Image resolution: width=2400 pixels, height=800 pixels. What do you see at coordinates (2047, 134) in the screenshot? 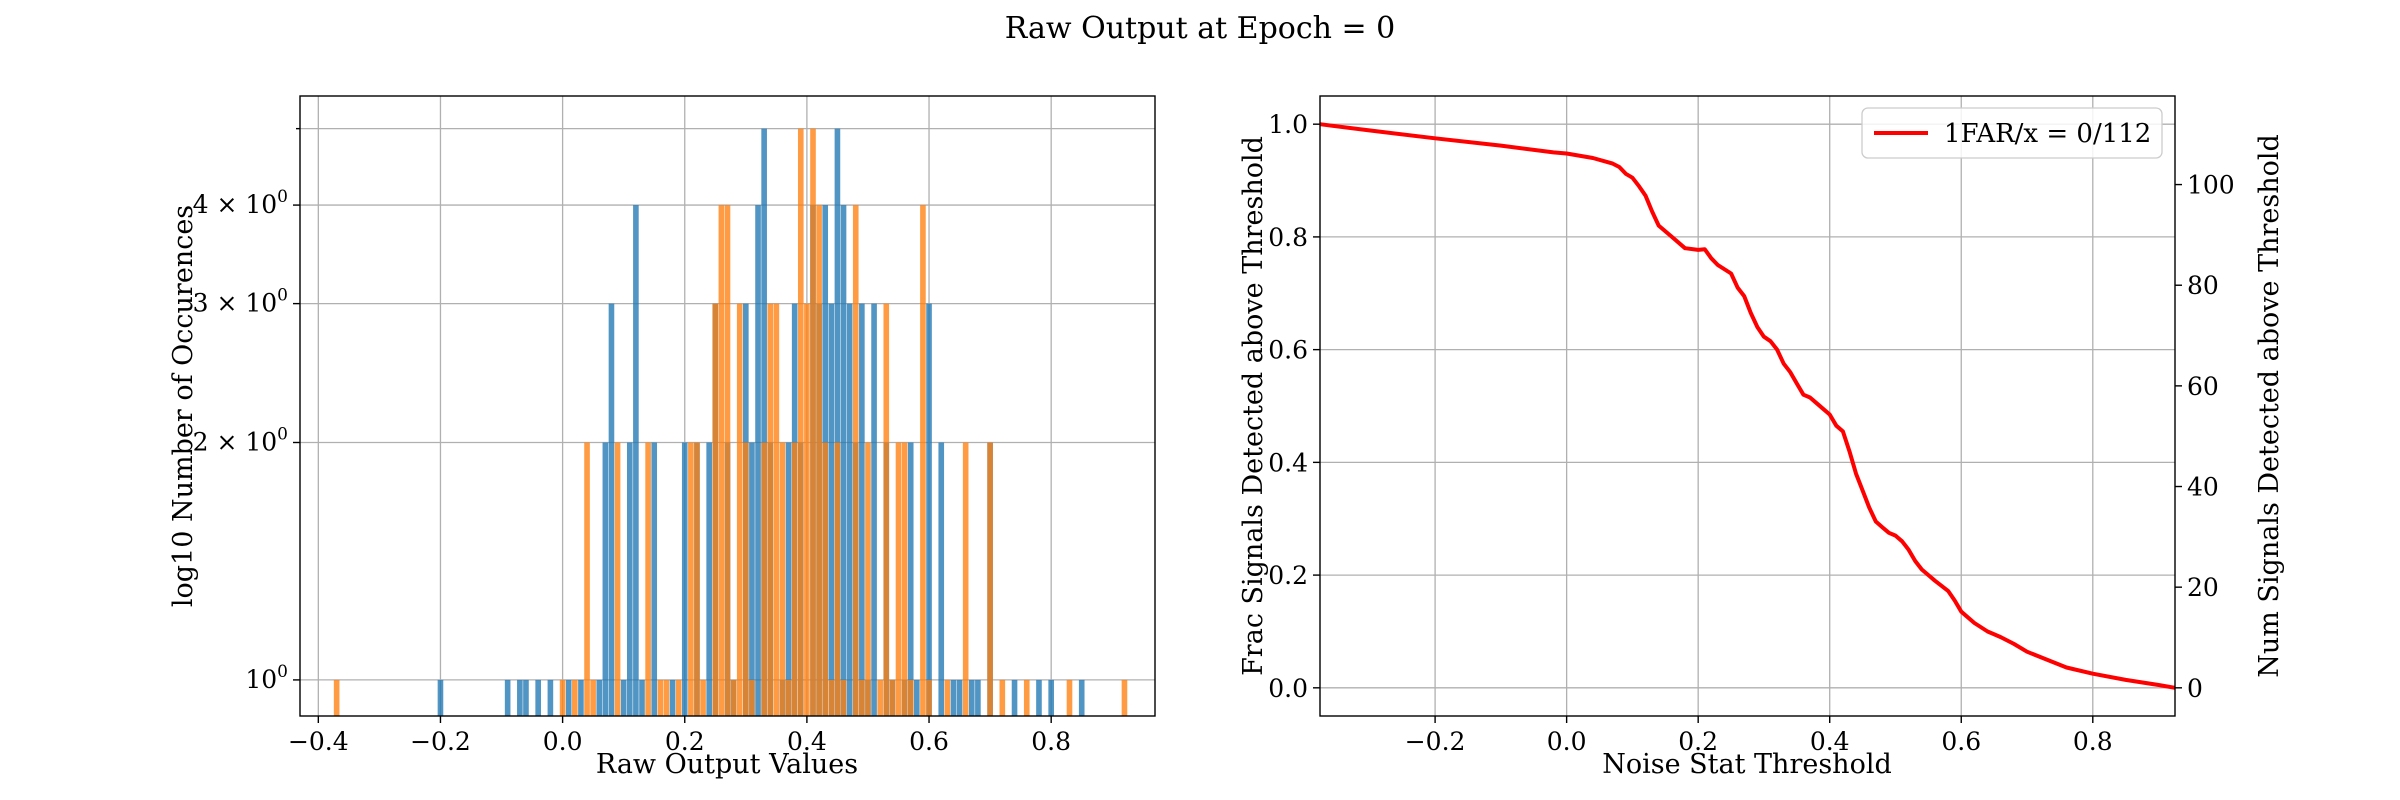
I see `legend-label: 1FAR/x = 0/112` at bounding box center [2047, 134].